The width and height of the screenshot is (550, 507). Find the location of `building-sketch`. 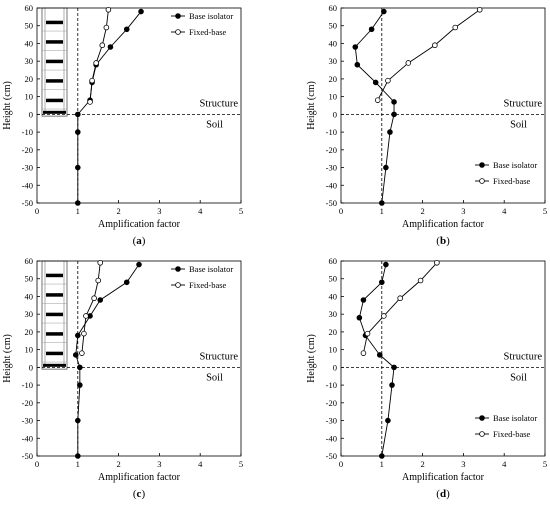

building-sketch is located at coordinates (54, 62).